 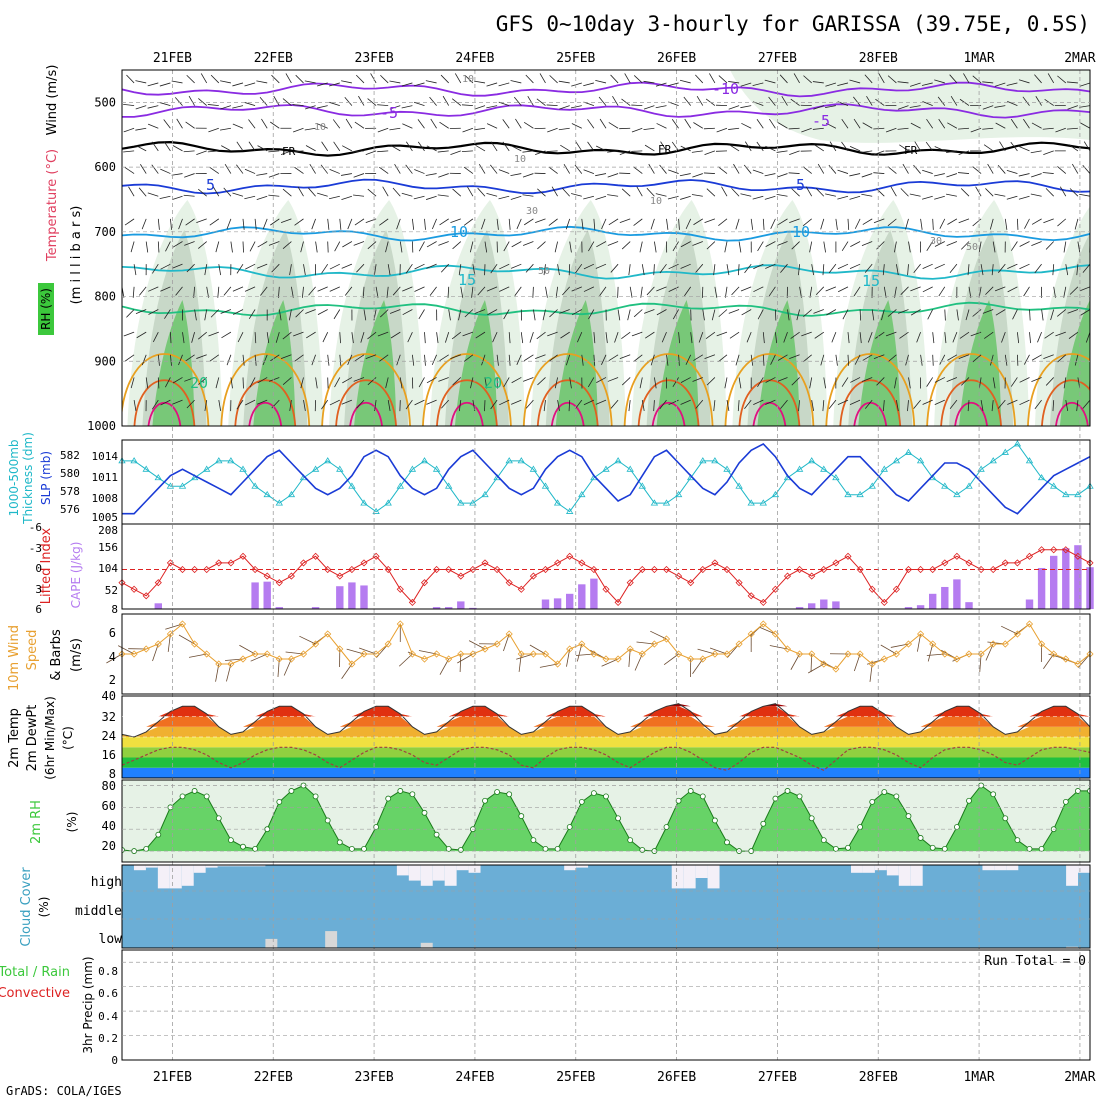 I want to click on cloud-level-low: low, so click(x=111, y=939).